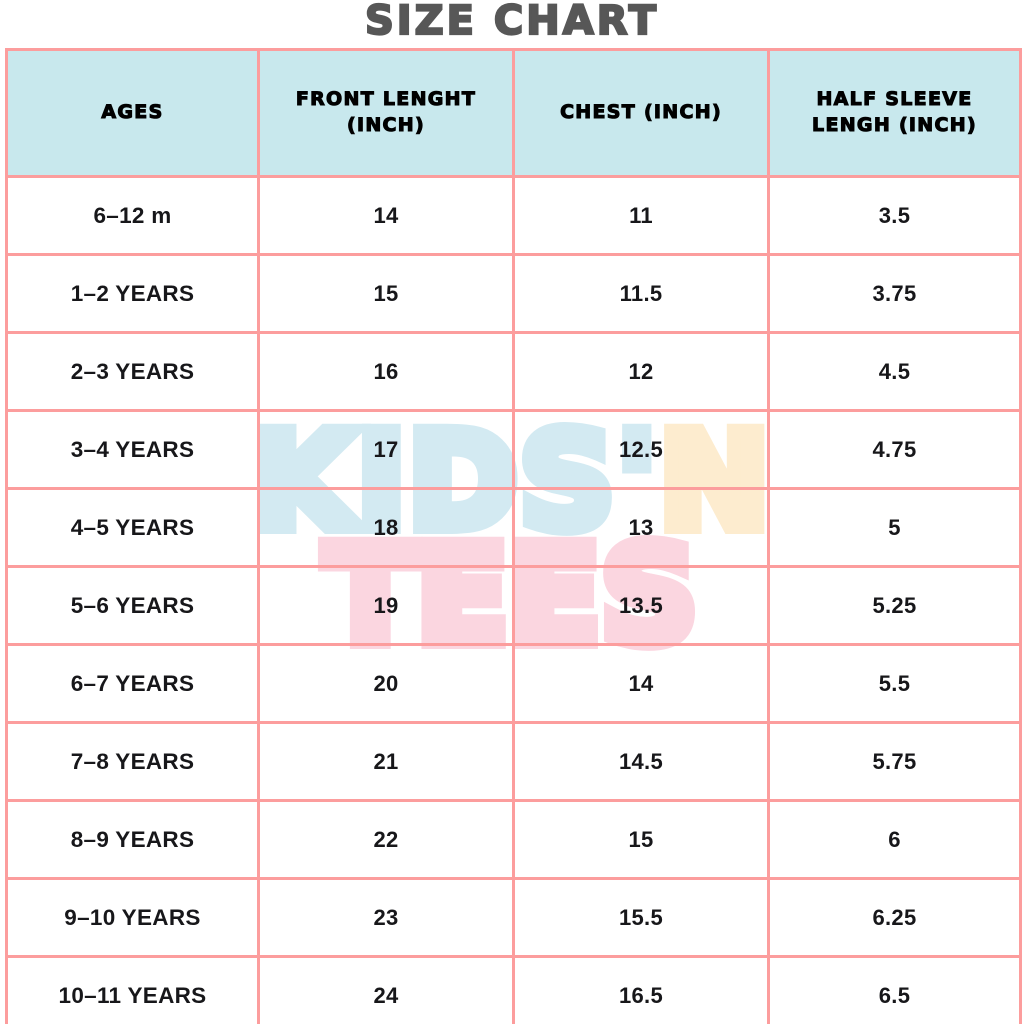 The width and height of the screenshot is (1024, 1024). Describe the element at coordinates (132, 371) in the screenshot. I see `cell-age: 2–3 YEARS` at that location.